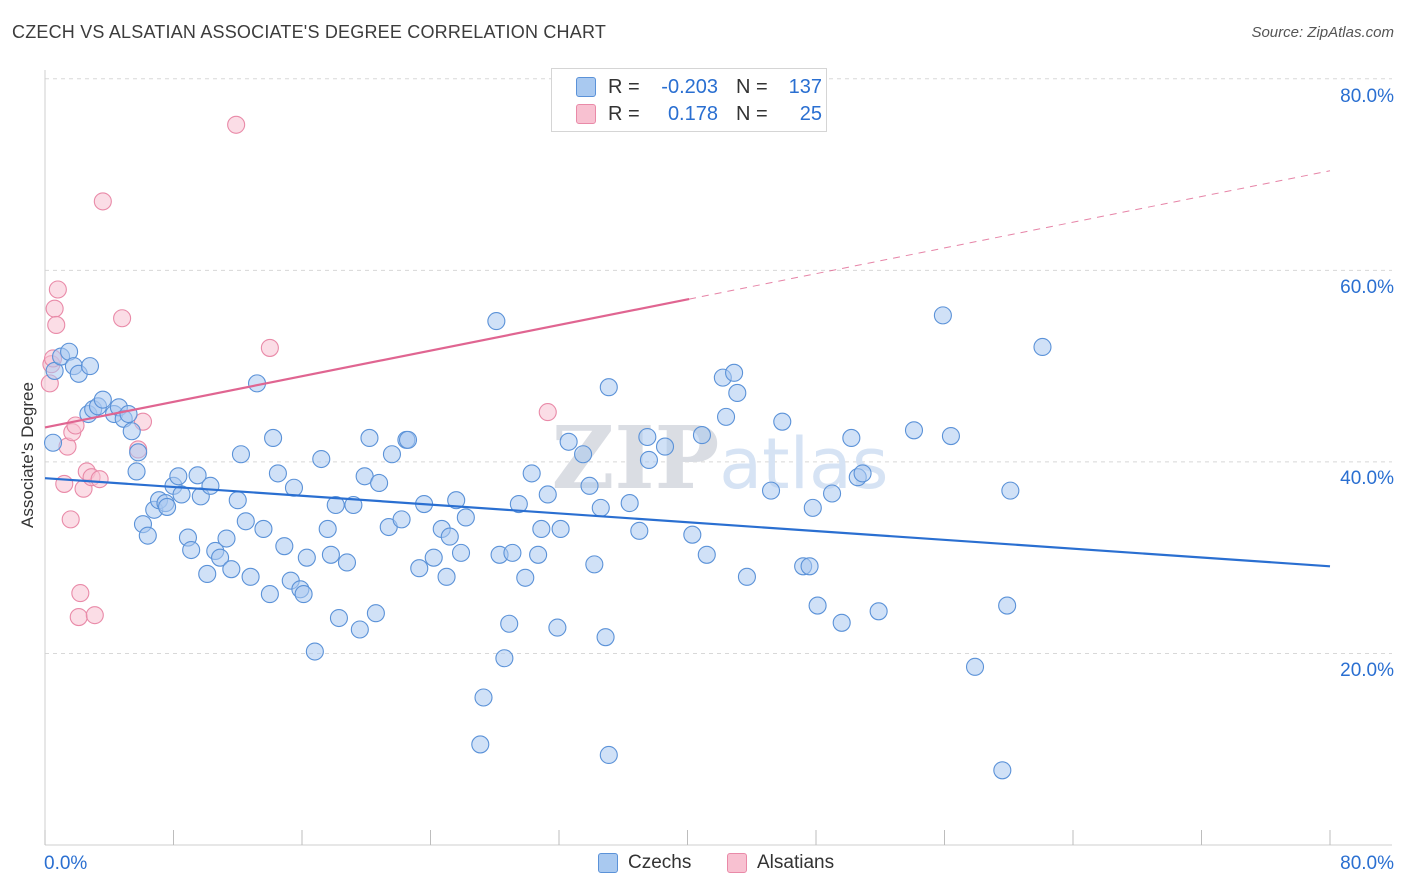  Describe the element at coordinates (692, 113) in the screenshot. I see `r-value: 0.178` at that location.